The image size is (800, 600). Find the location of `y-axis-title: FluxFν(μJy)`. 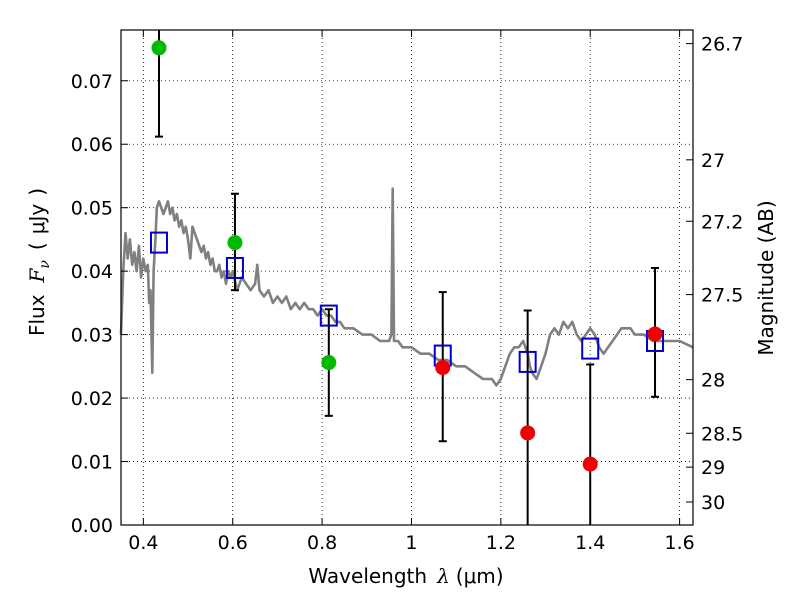

y-axis-title: FluxFν(μJy) is located at coordinates (39, 262).